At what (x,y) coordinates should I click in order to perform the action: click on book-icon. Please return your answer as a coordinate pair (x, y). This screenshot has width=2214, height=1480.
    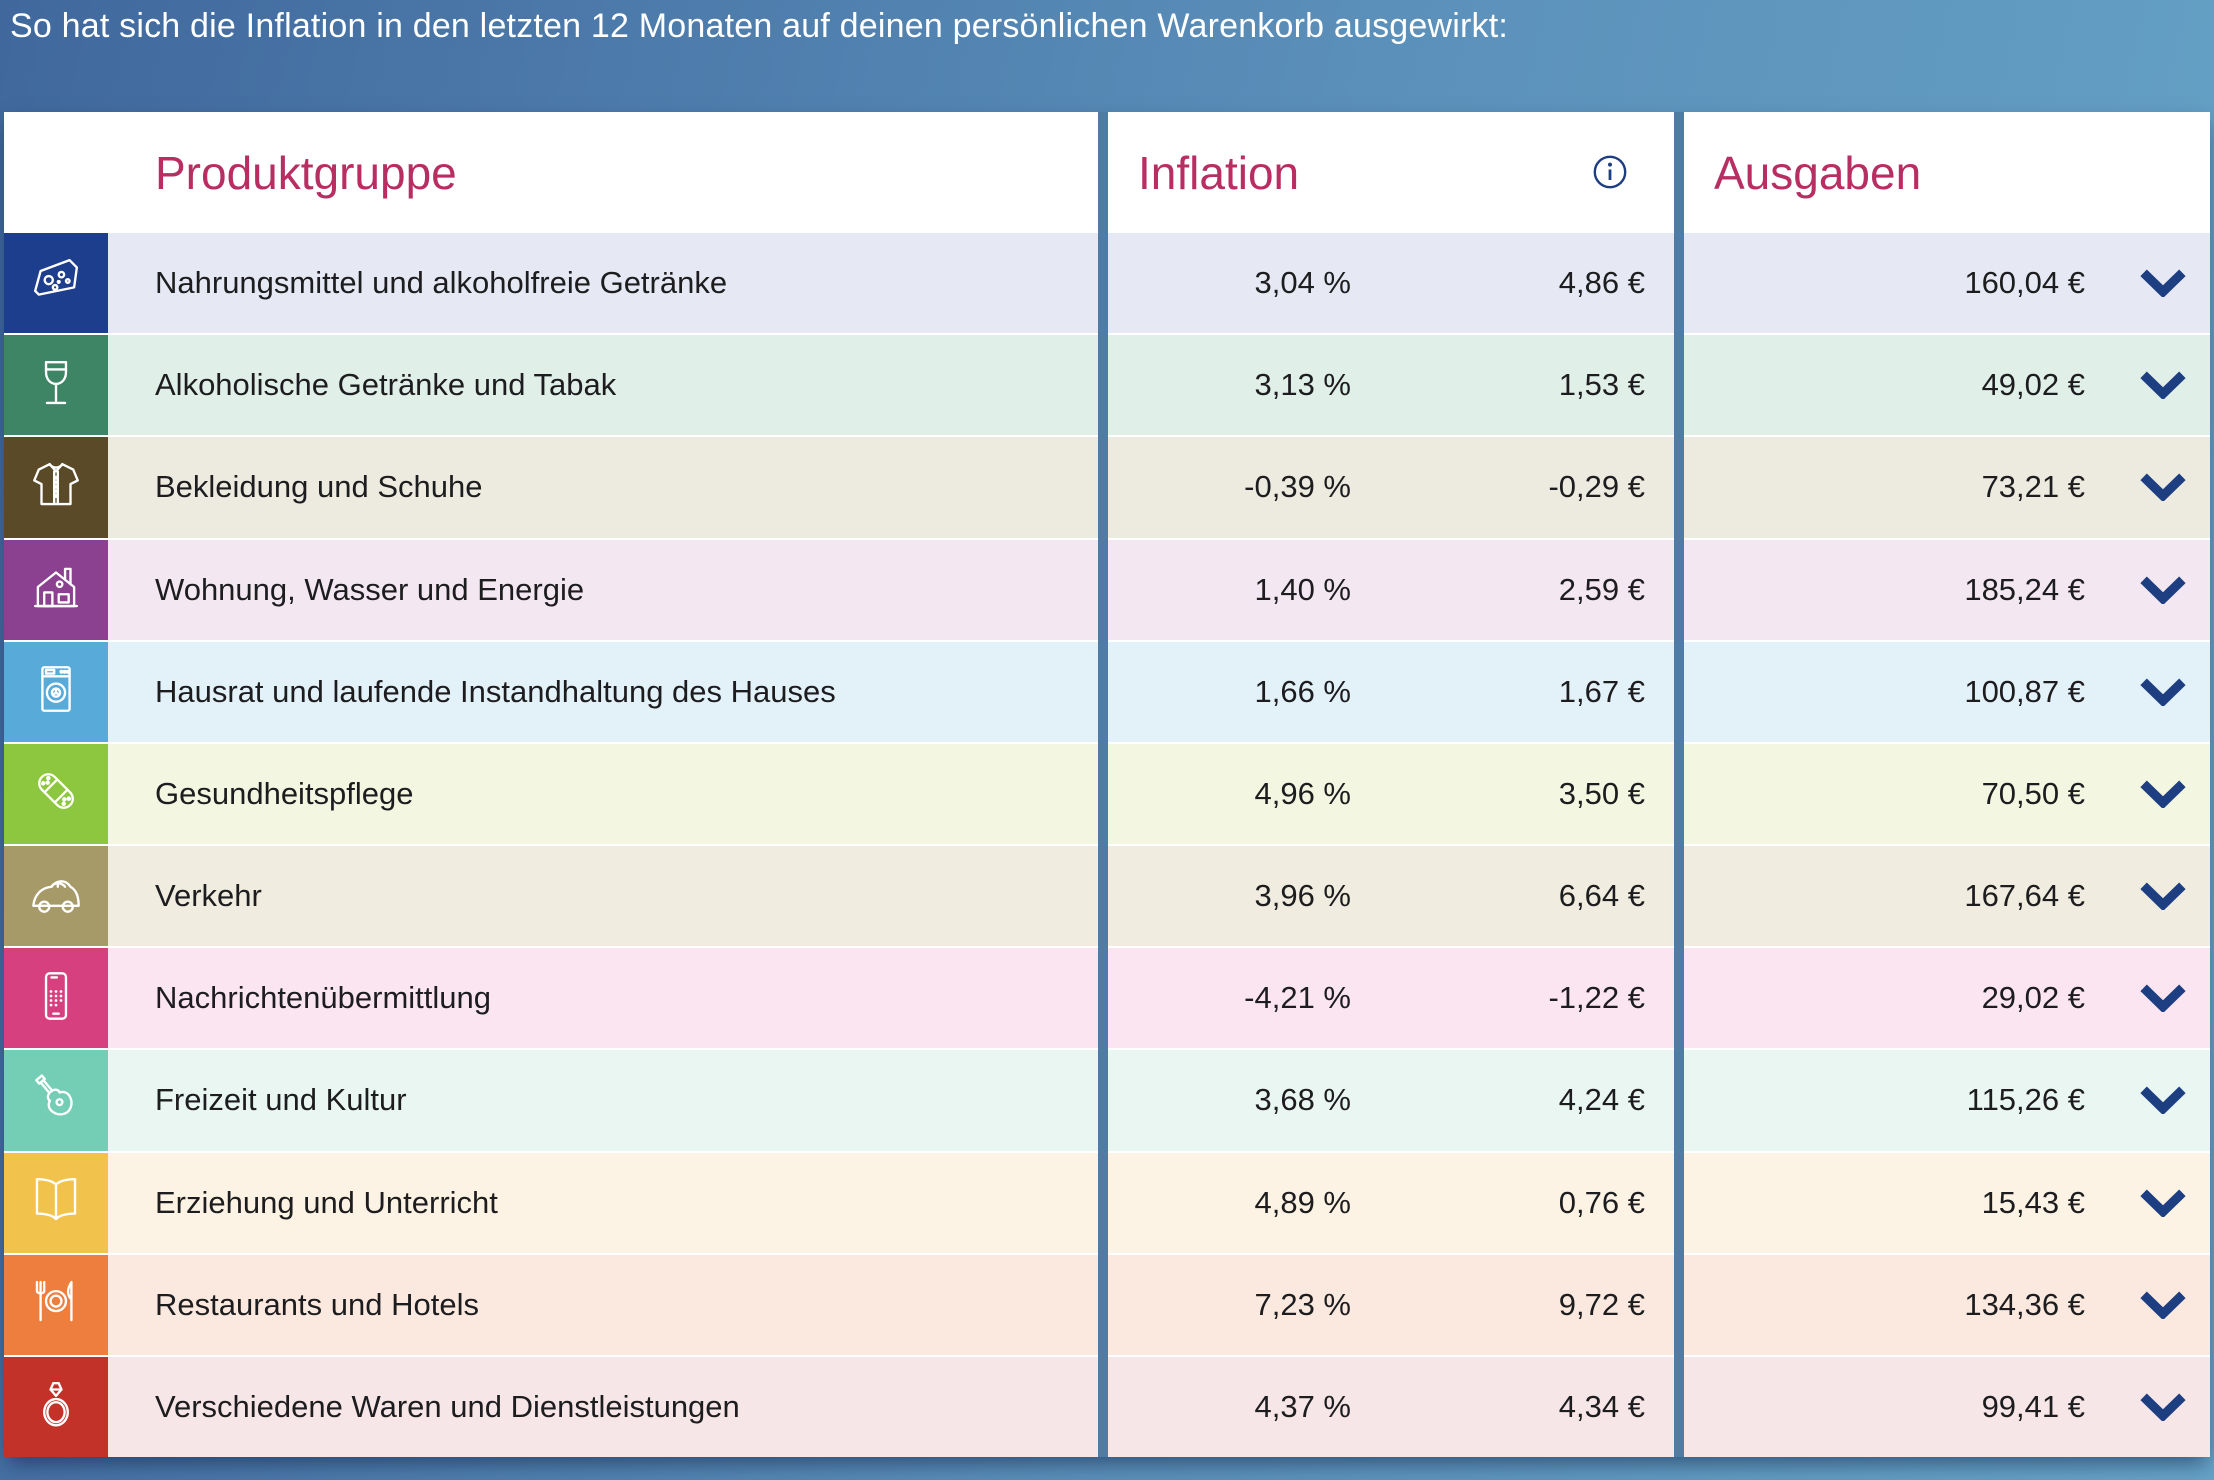
    Looking at the image, I should click on (56, 1202).